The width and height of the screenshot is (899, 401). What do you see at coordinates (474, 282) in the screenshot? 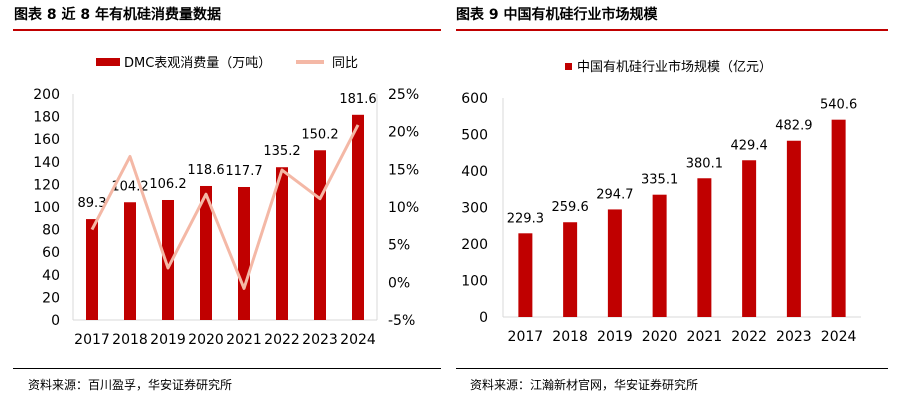
I see `right-chart-y-tick-label: 100` at bounding box center [474, 282].